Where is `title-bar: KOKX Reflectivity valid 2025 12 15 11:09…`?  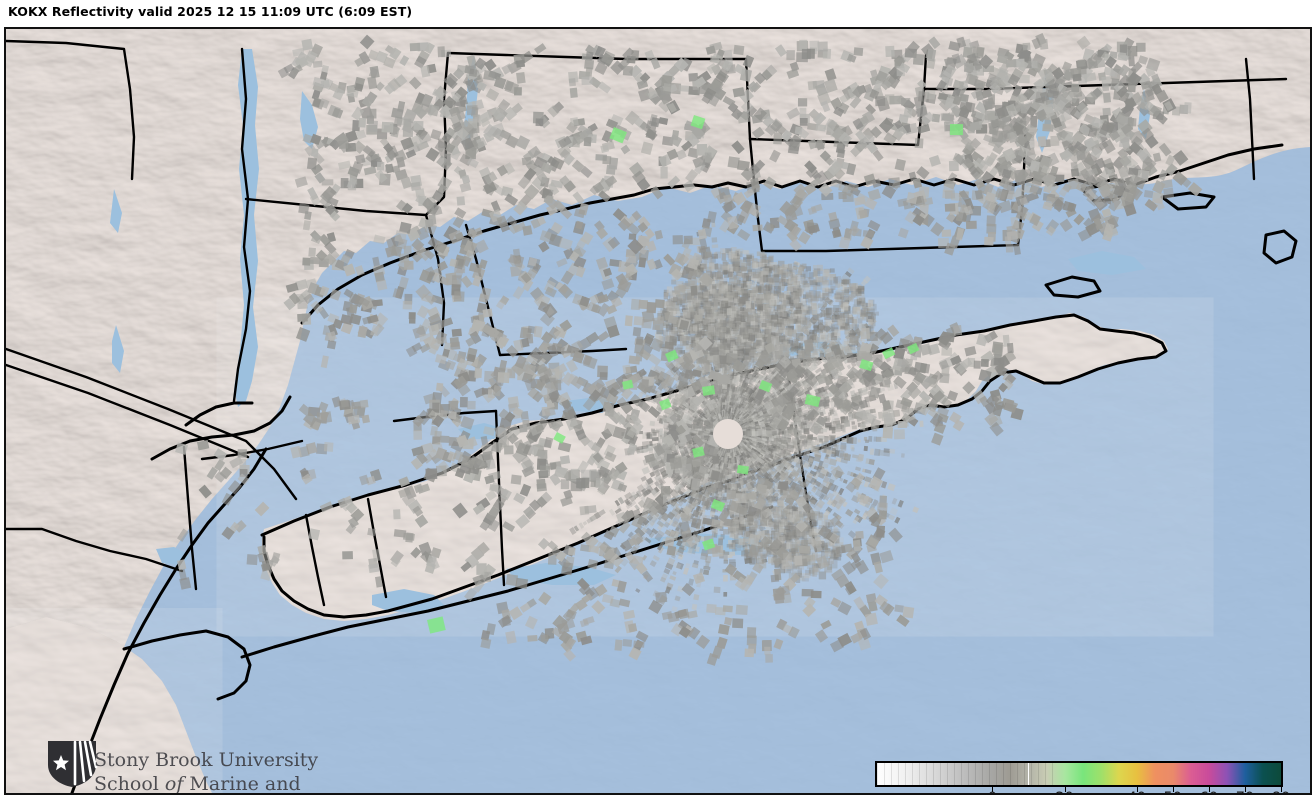 title-bar: KOKX Reflectivity valid 2025 12 15 11:09… is located at coordinates (658, 13).